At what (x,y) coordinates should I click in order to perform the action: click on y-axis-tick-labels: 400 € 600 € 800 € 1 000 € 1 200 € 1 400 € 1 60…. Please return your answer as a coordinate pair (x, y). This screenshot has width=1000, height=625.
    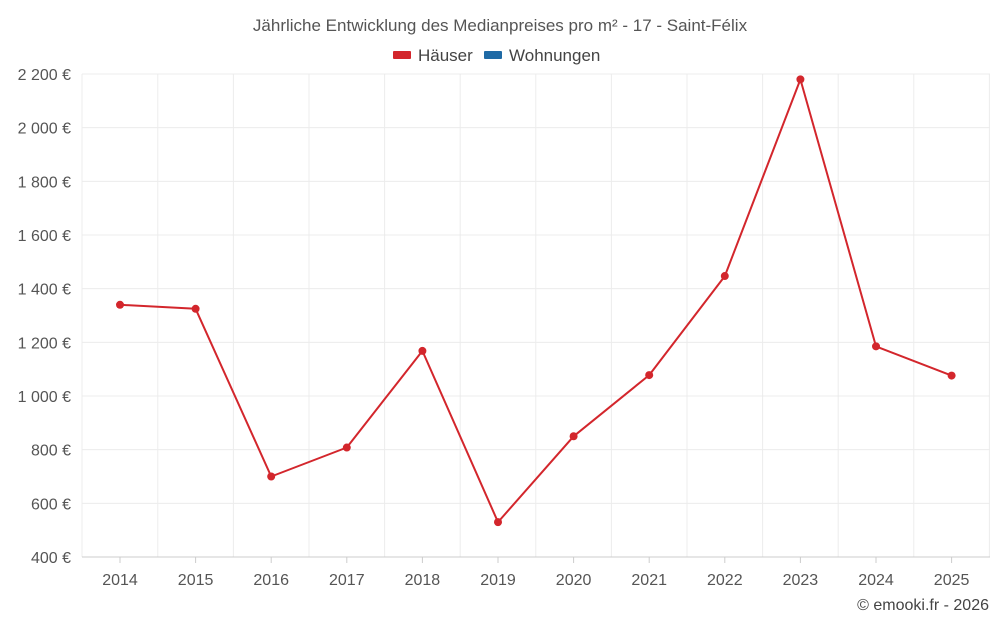
    Looking at the image, I should click on (44, 317).